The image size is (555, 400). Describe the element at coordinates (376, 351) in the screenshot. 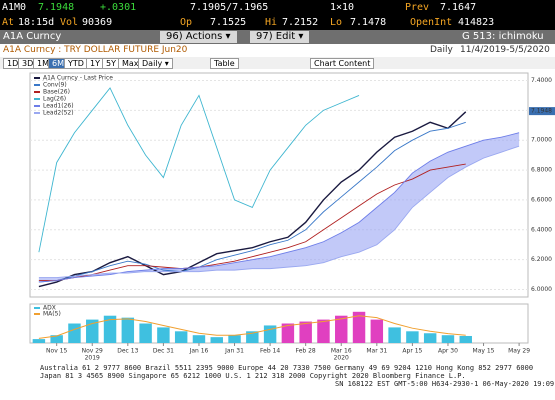

I see `x-tick-label: Mar 31` at that location.